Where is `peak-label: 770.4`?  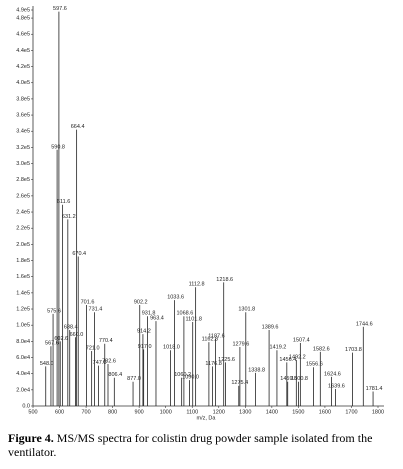 peak-label: 770.4 is located at coordinates (106, 341).